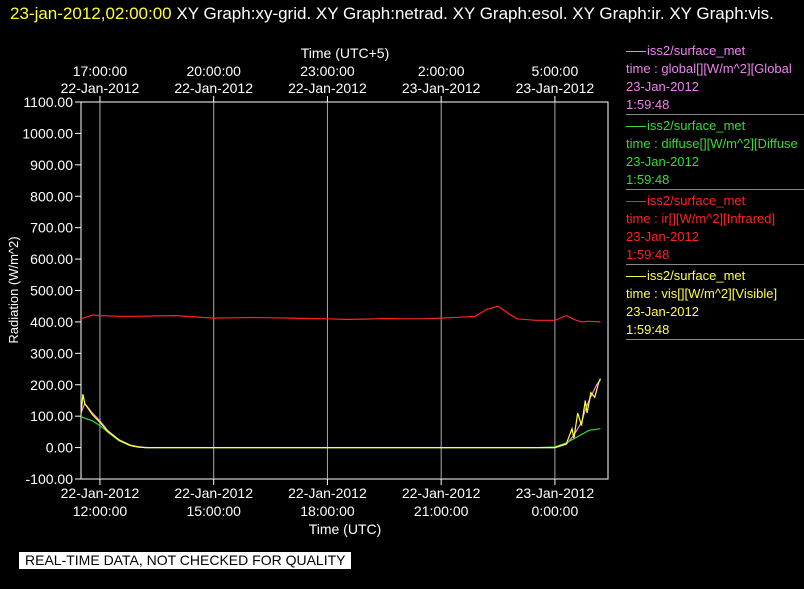 The height and width of the screenshot is (589, 804). I want to click on legend-field: time : global[][W/m^2][Global, so click(715, 69).